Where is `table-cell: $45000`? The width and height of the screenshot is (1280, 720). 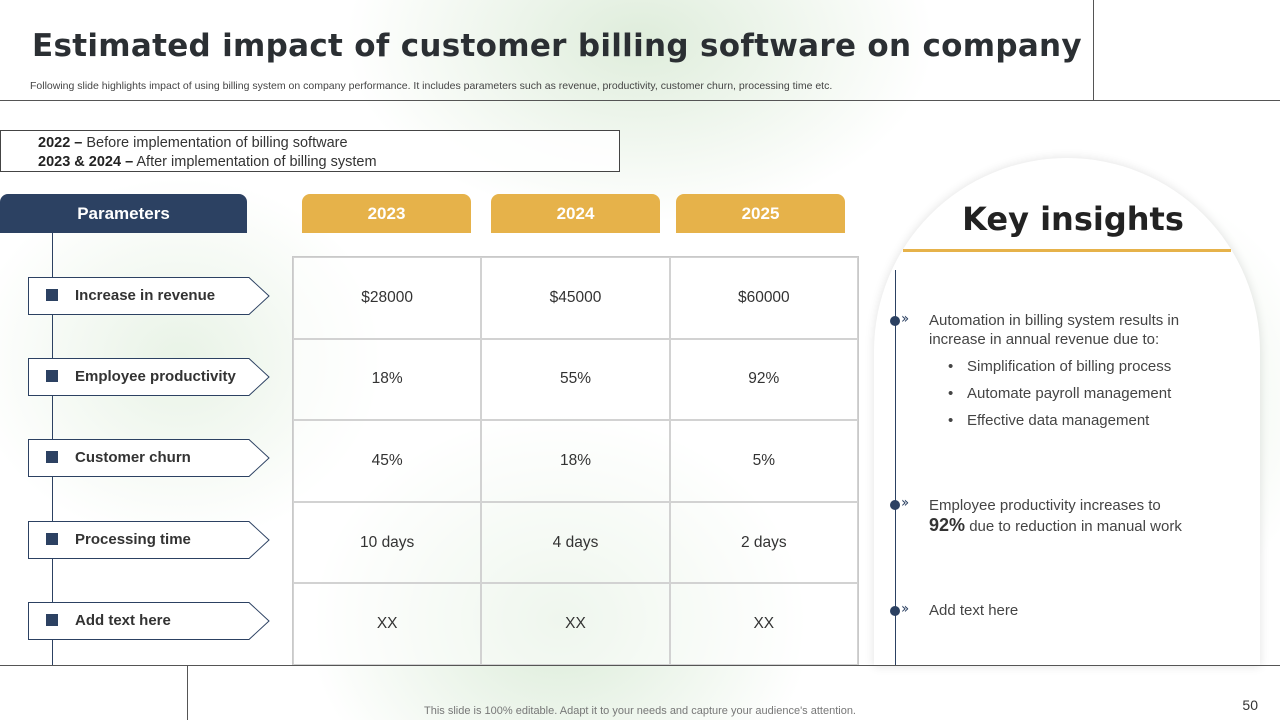 table-cell: $45000 is located at coordinates (575, 298).